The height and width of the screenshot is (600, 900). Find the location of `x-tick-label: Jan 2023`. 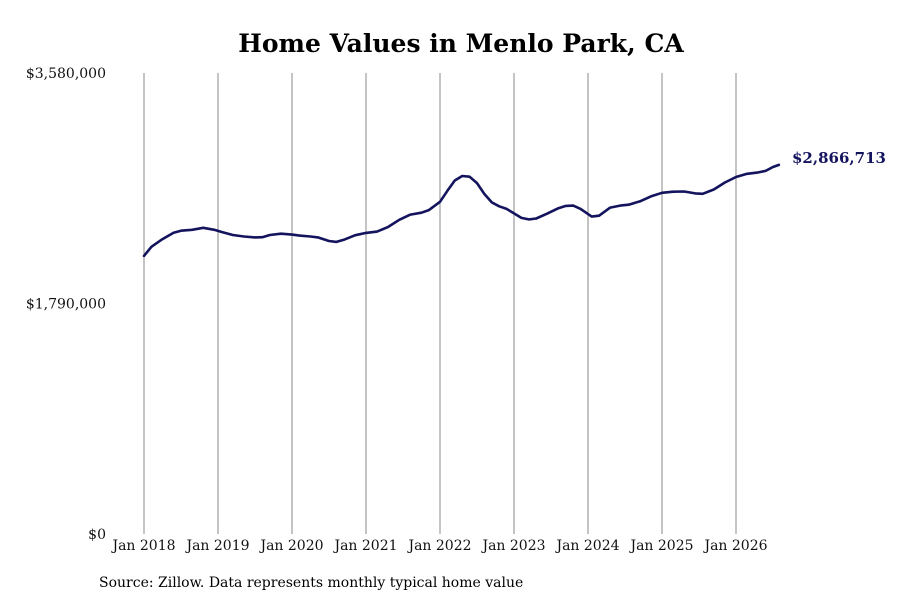

x-tick-label: Jan 2023 is located at coordinates (512, 546).